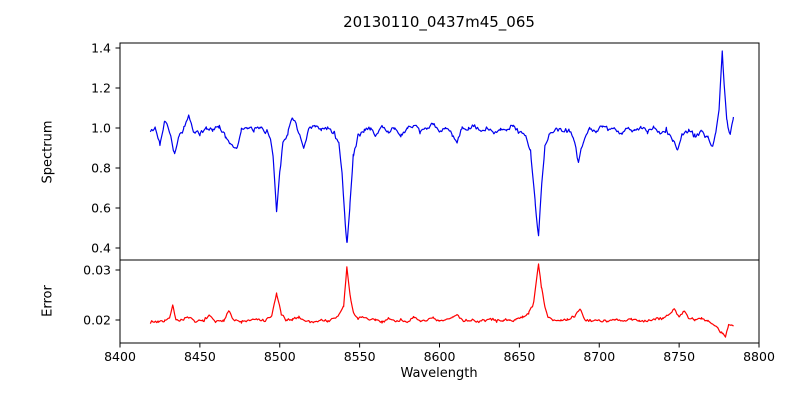 The image size is (800, 400). What do you see at coordinates (360, 356) in the screenshot?
I see `x-tick-label: 8550` at bounding box center [360, 356].